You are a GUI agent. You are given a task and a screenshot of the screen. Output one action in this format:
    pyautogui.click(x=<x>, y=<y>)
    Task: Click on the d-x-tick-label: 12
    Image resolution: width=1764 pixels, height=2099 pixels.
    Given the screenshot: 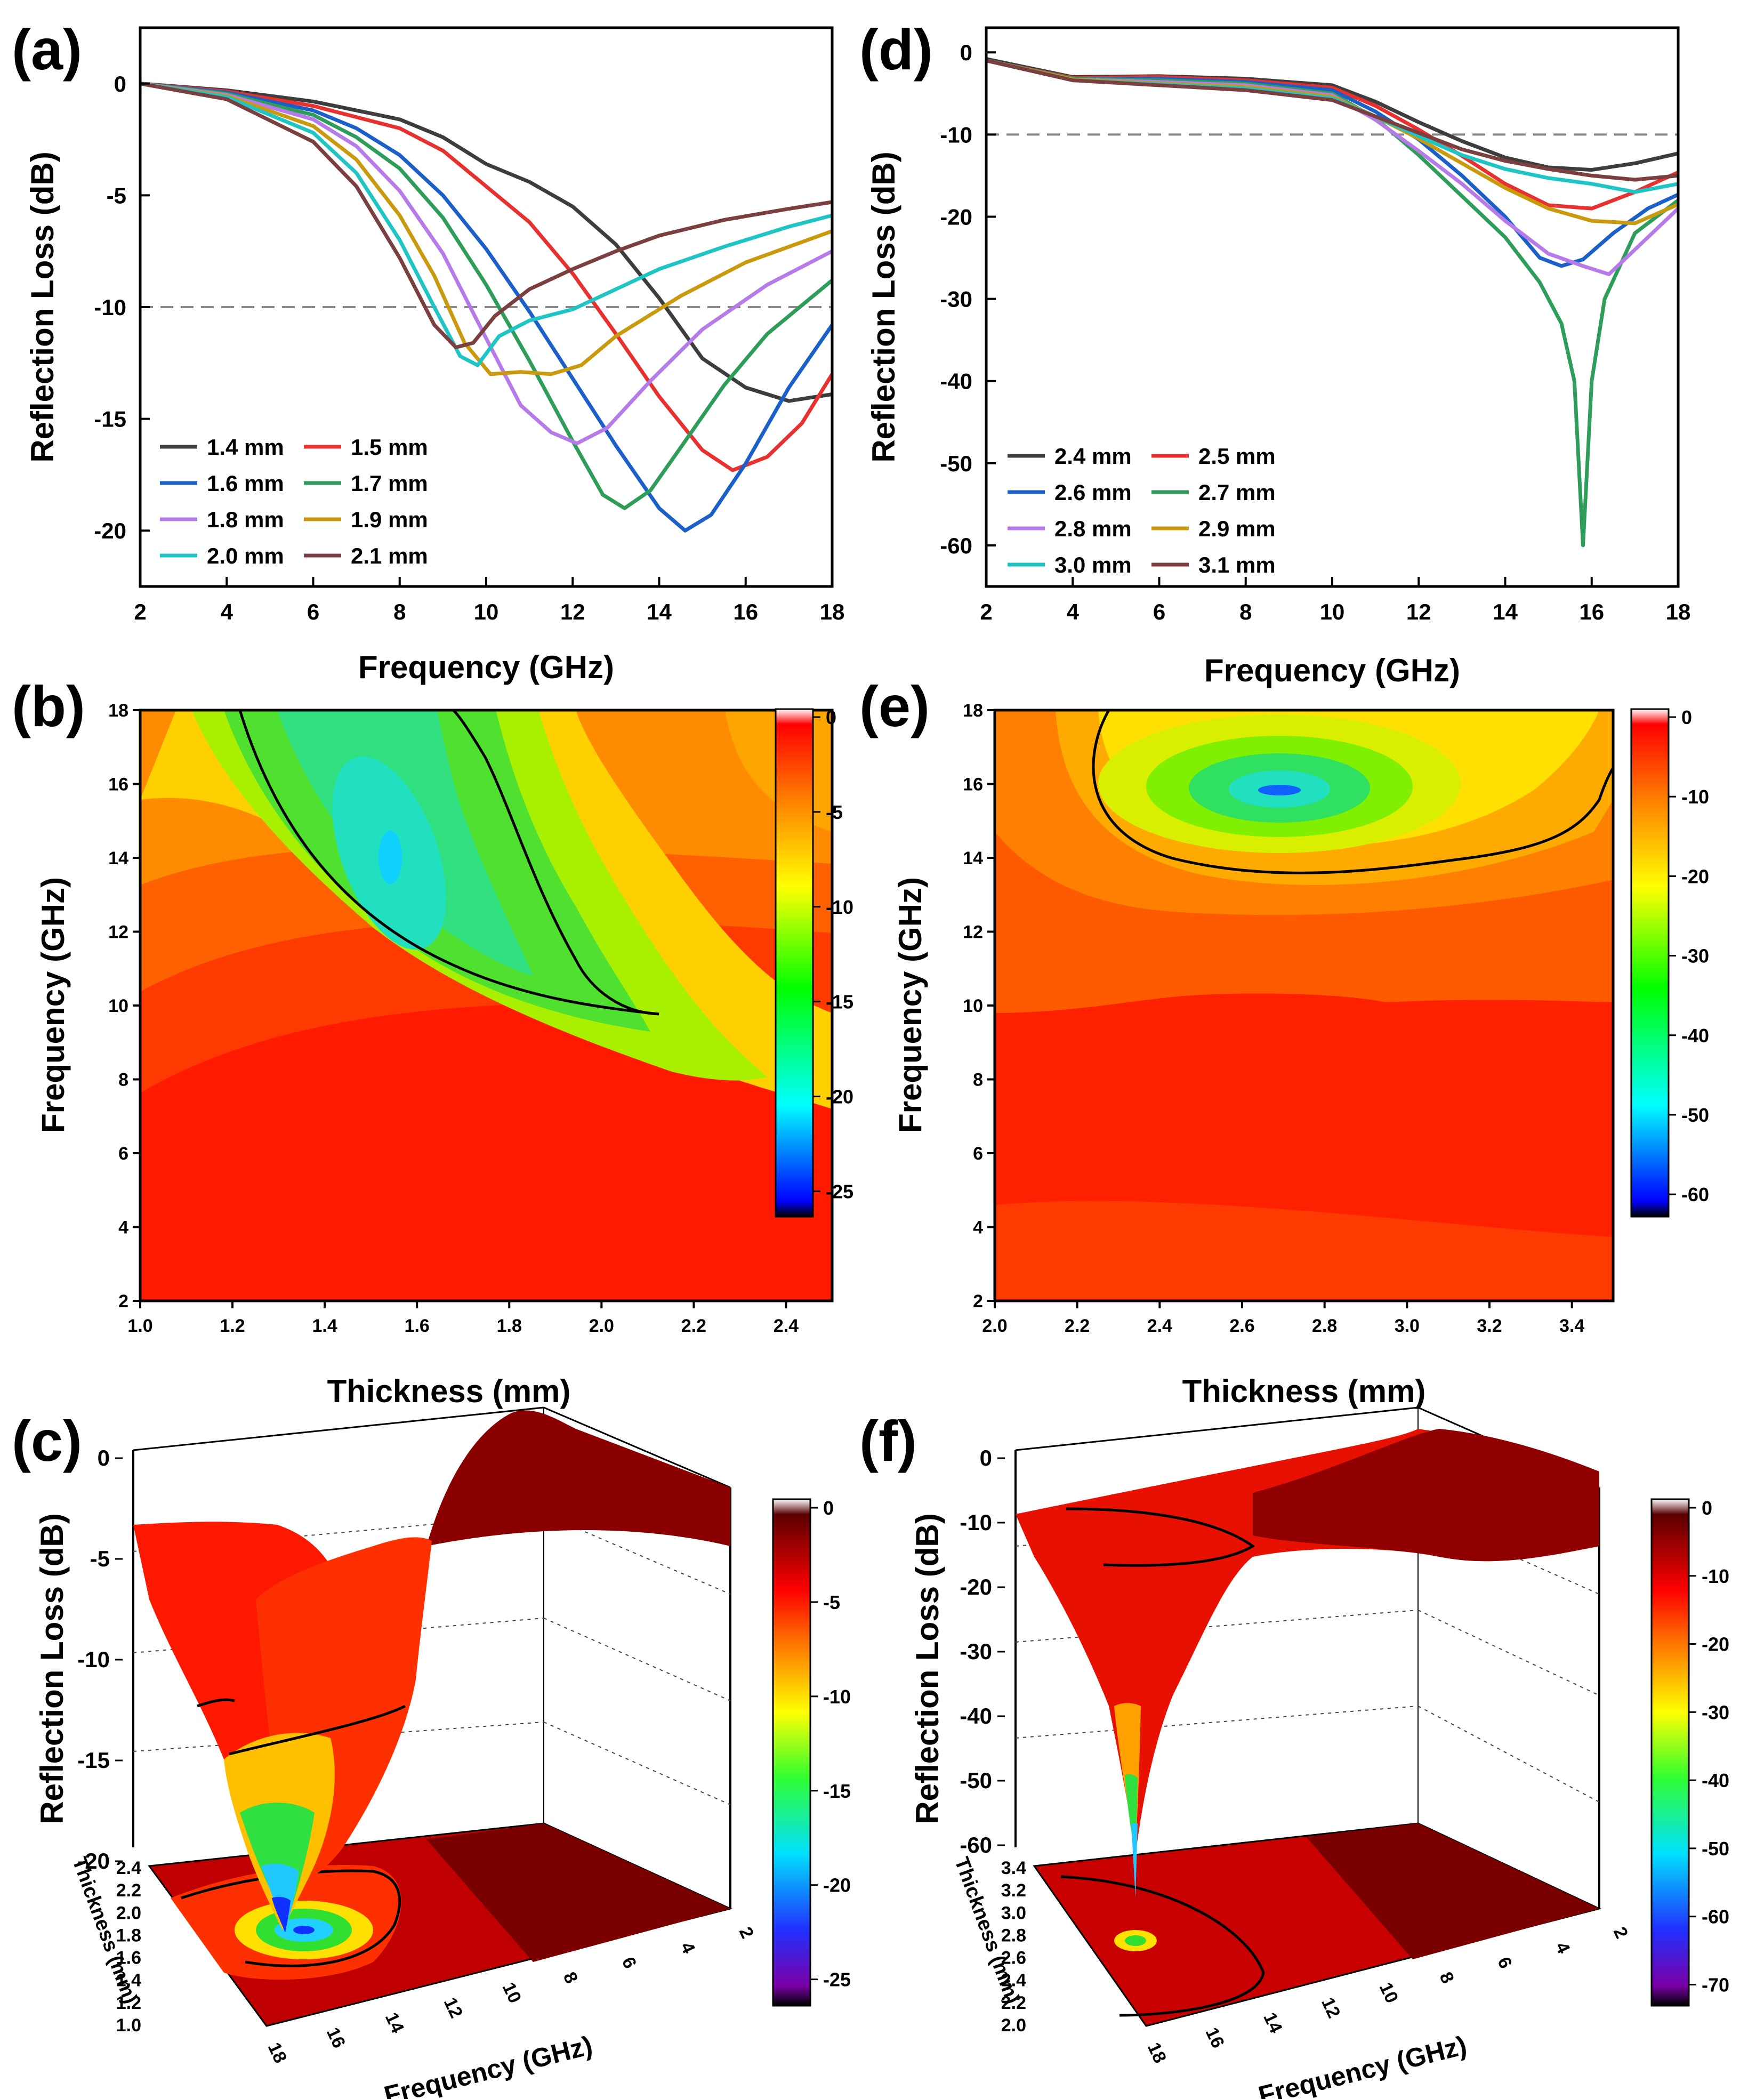 What is the action you would take?
    pyautogui.click(x=1418, y=611)
    